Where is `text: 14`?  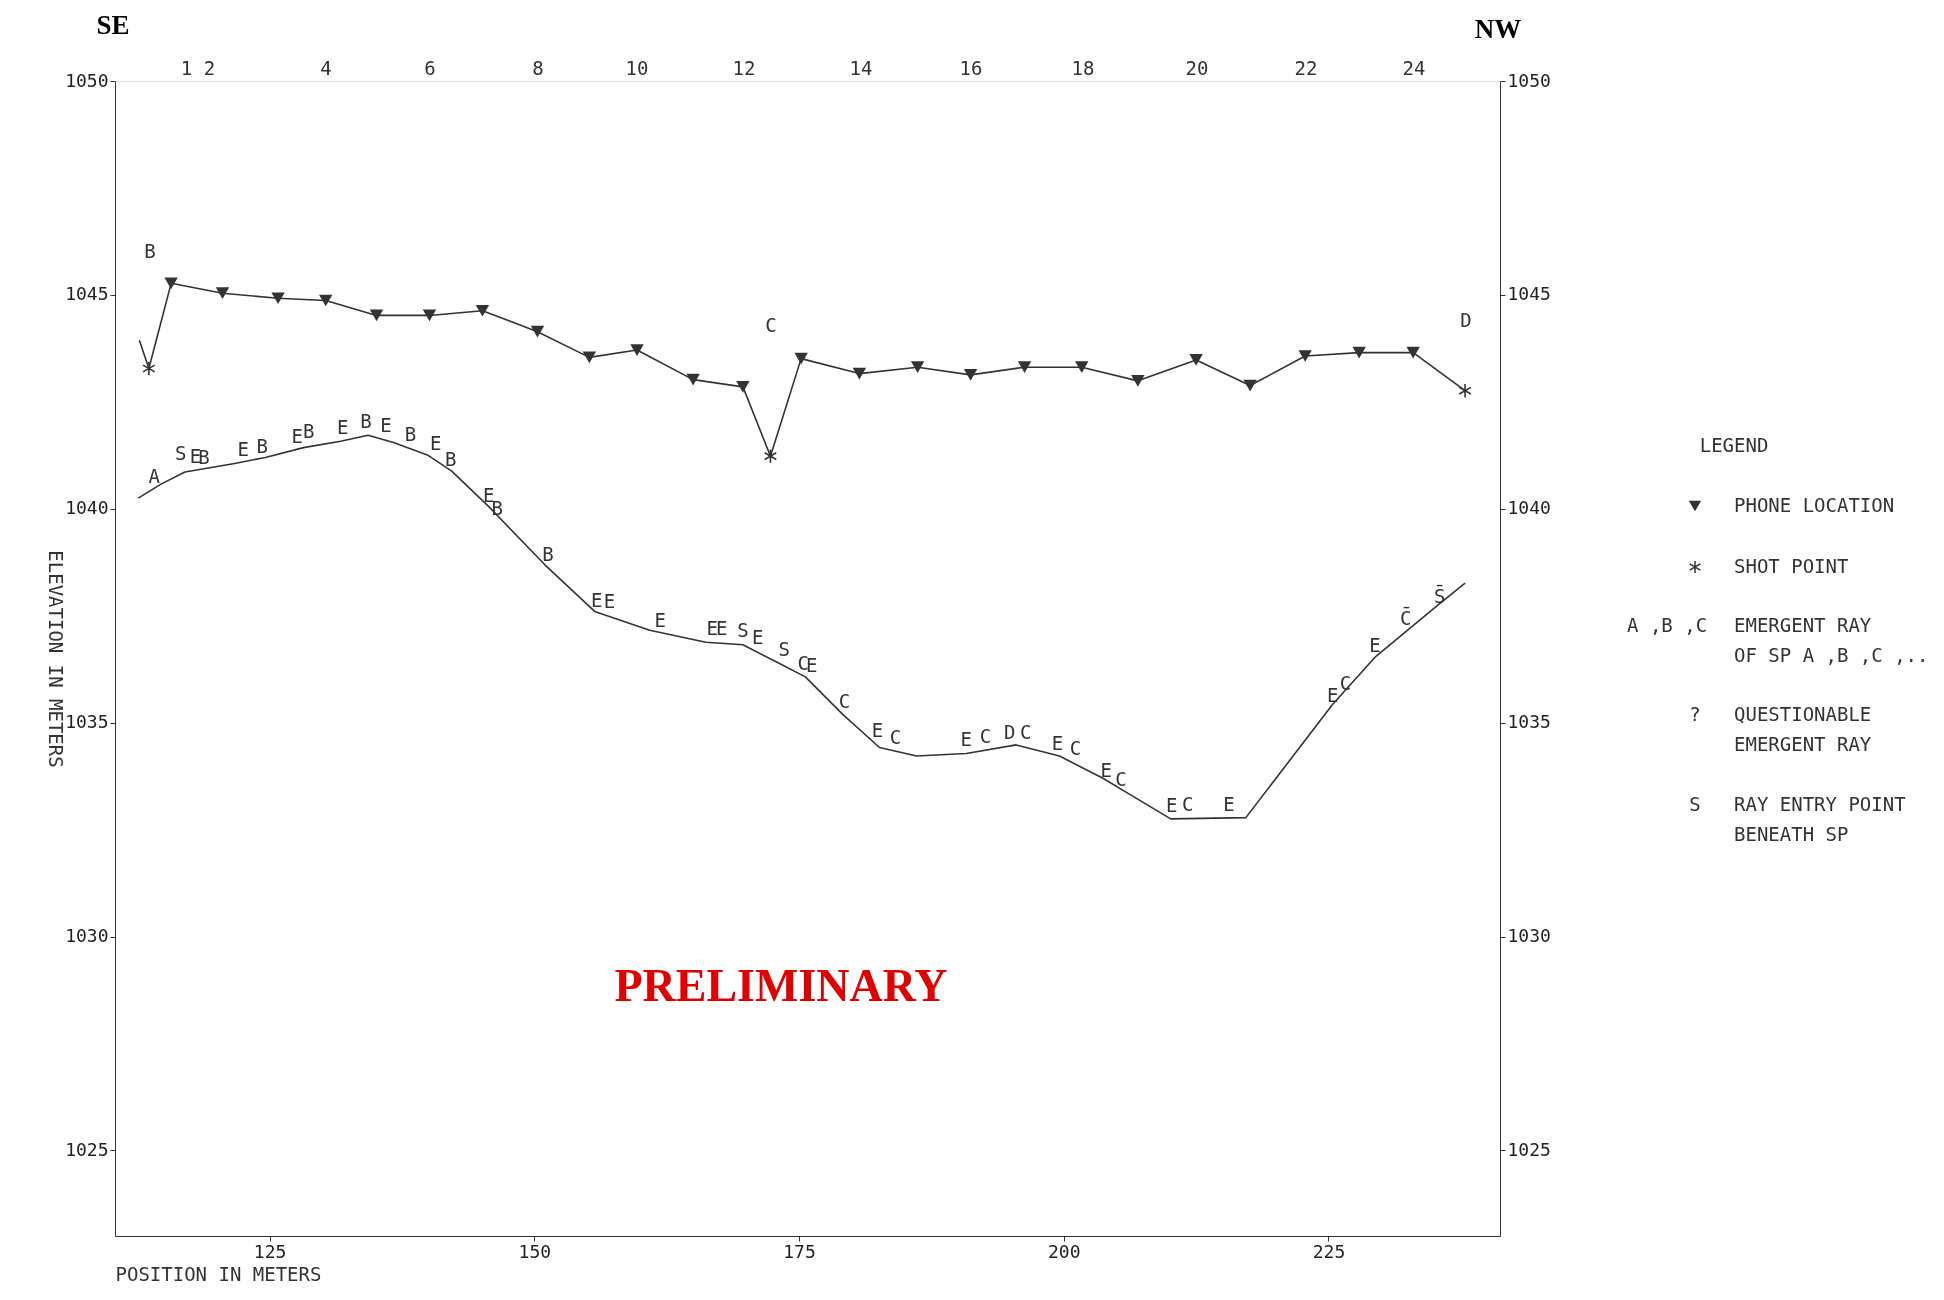 text: 14 is located at coordinates (861, 68).